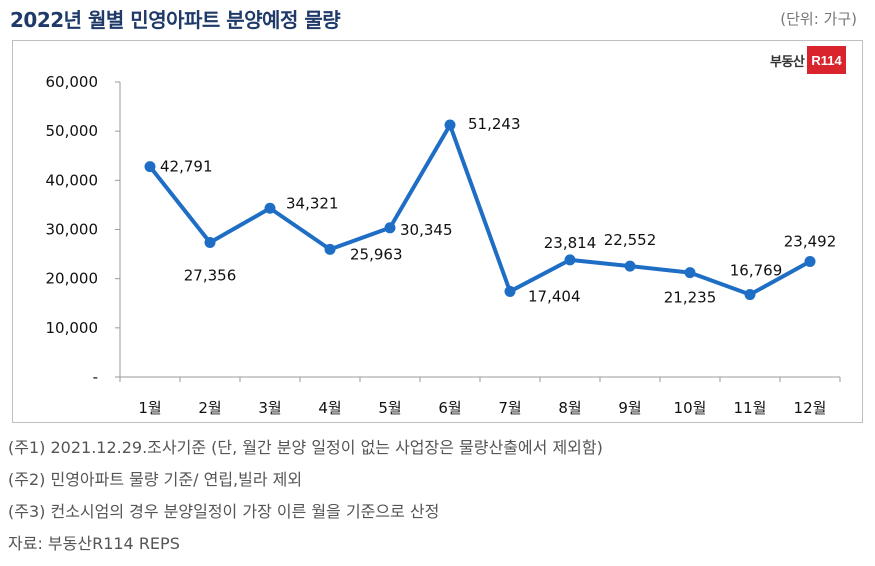 The width and height of the screenshot is (875, 566). I want to click on x-tick-label: 11월, so click(750, 408).